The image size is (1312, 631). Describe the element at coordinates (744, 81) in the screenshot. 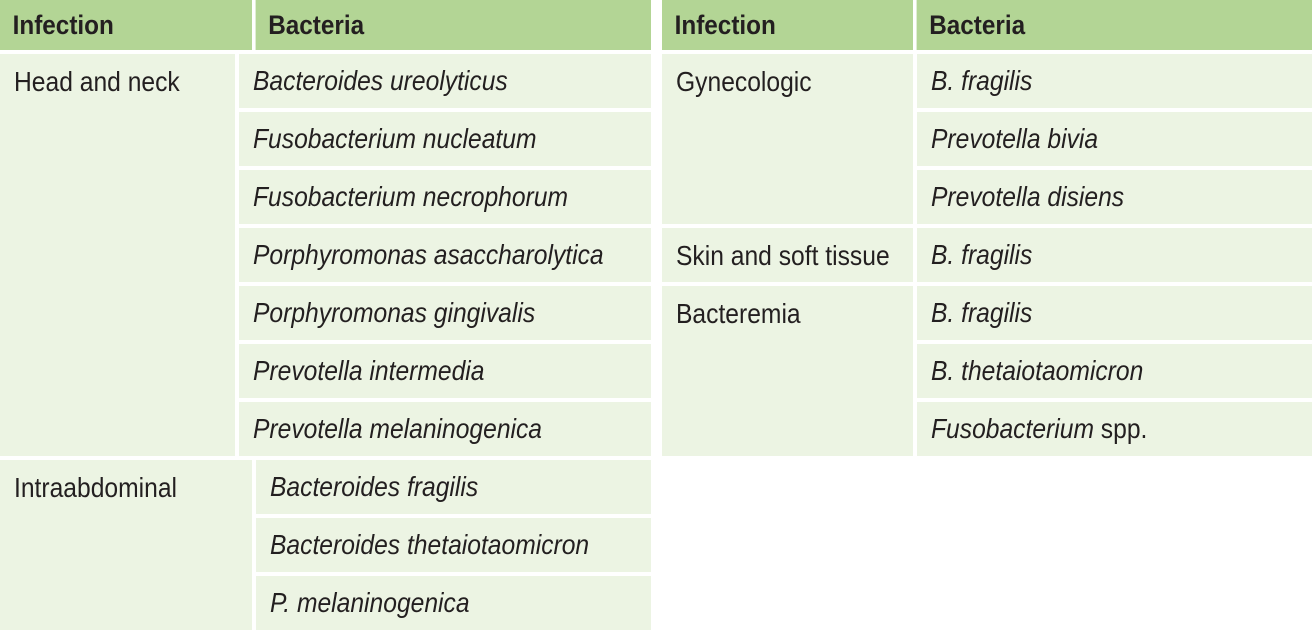

I see `infection-label: Gynecologic` at that location.